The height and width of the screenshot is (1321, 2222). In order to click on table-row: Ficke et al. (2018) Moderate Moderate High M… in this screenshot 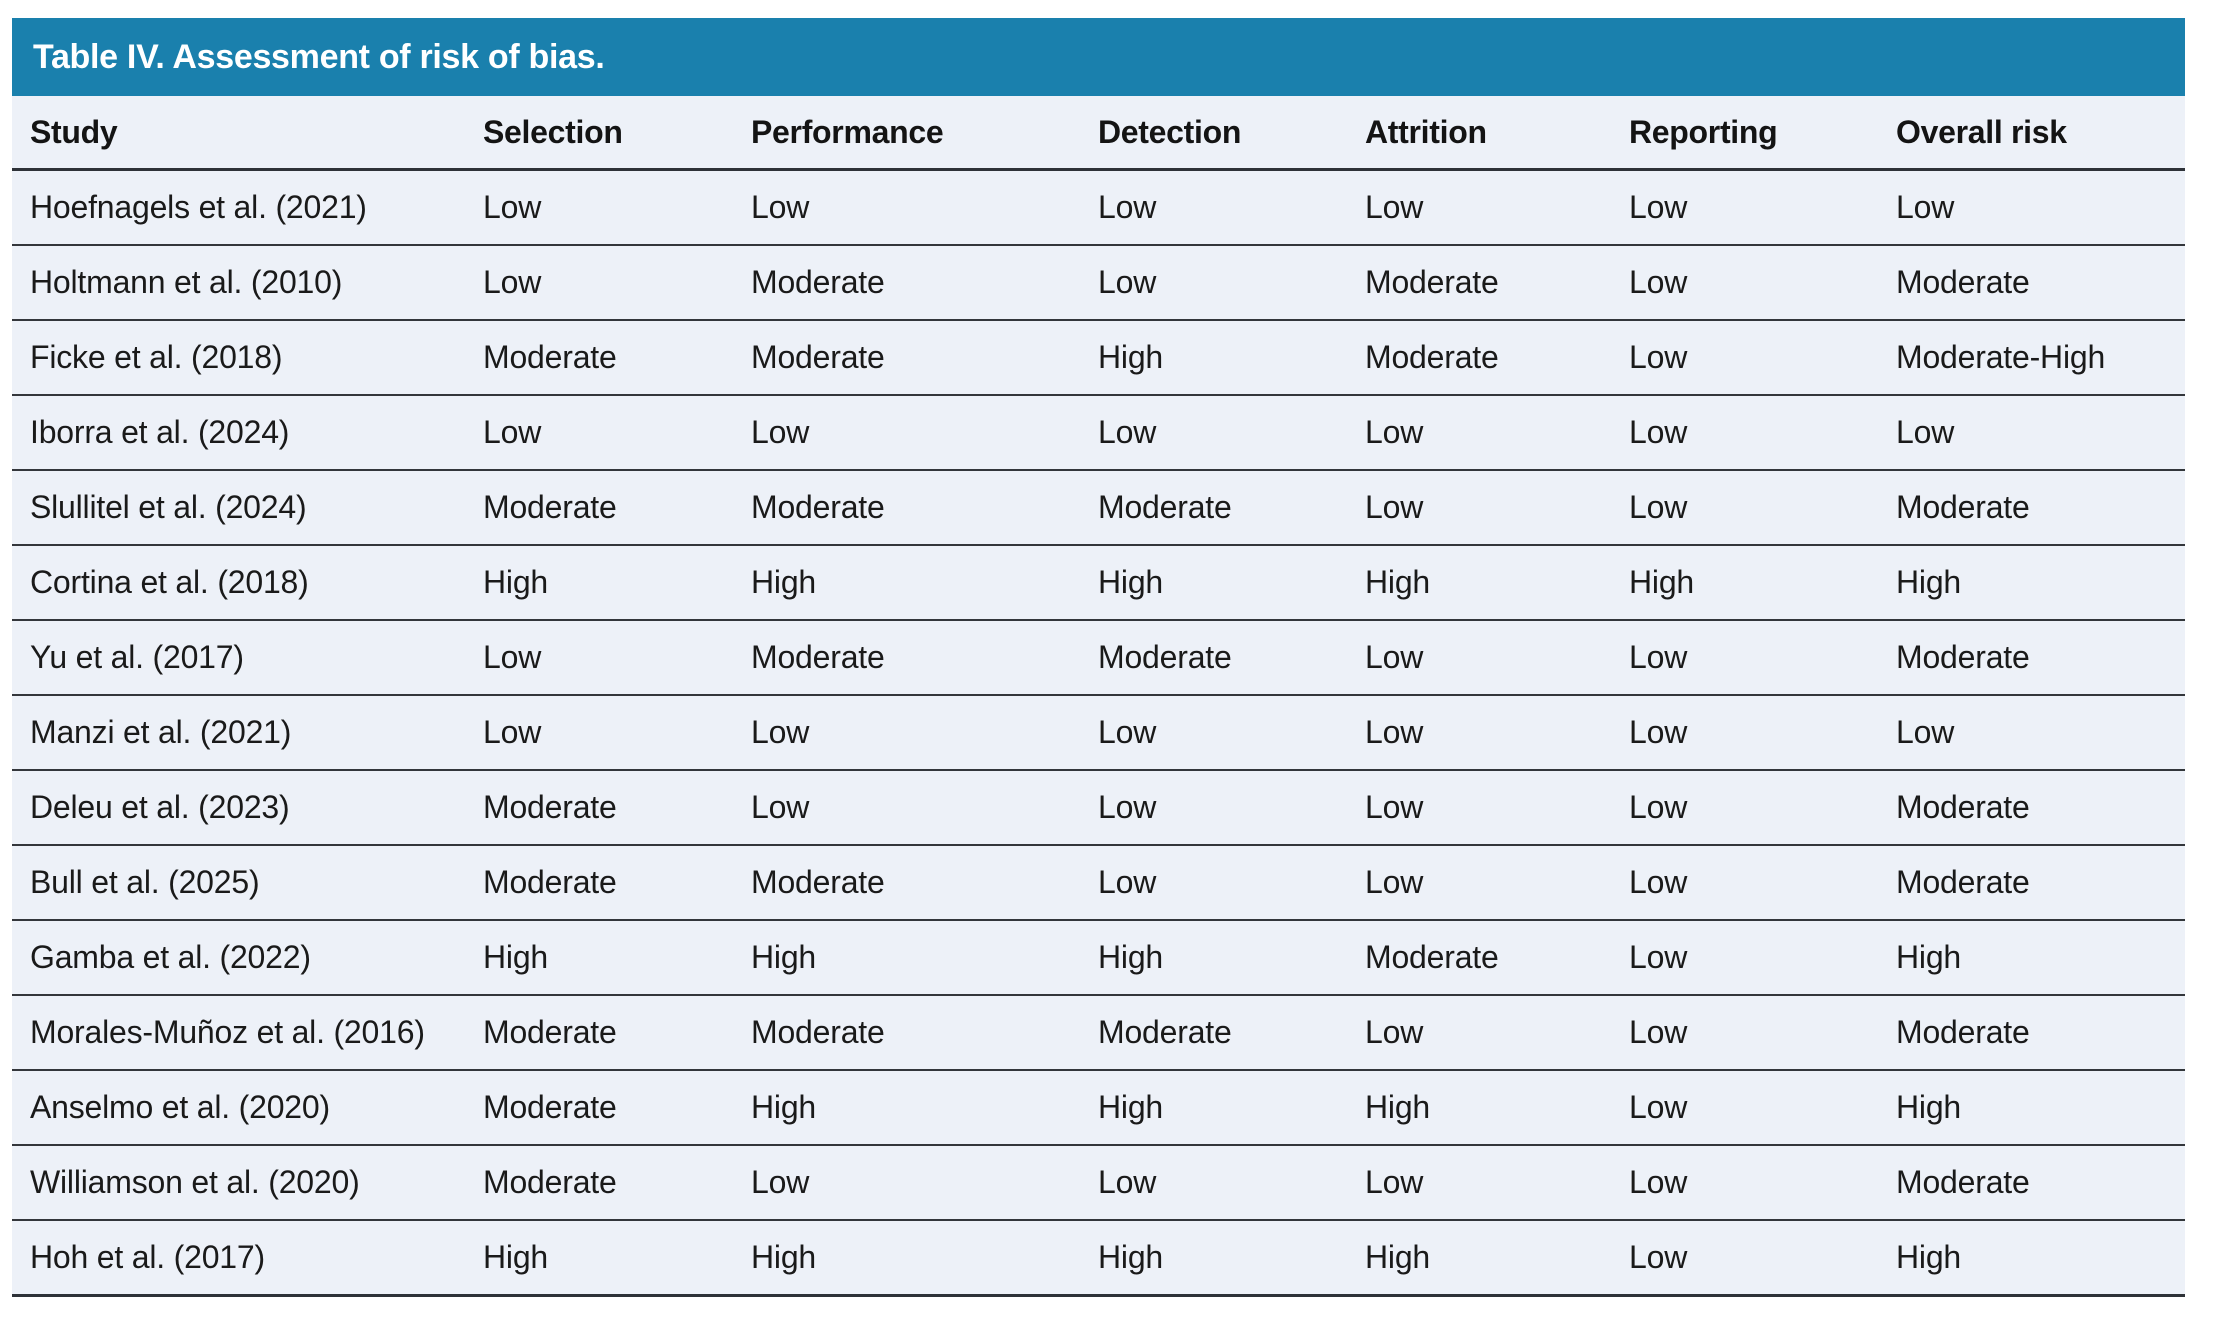, I will do `click(1098, 358)`.